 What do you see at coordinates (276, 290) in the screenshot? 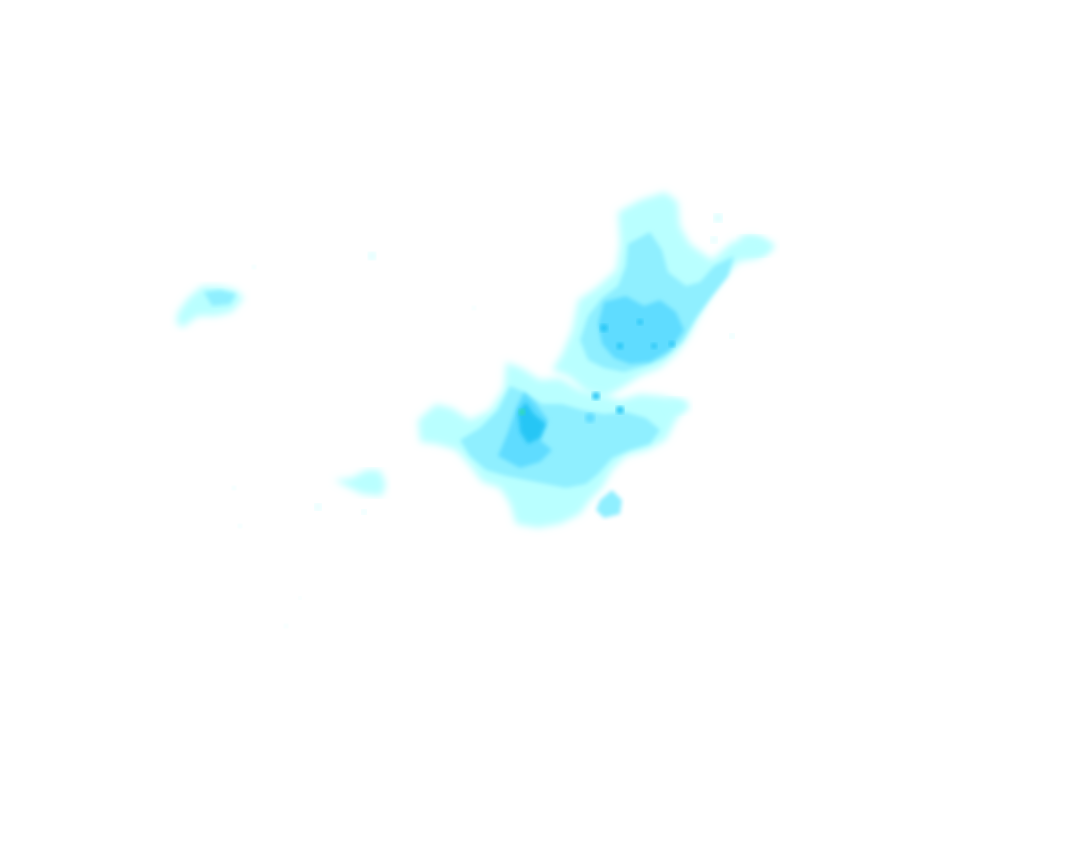
I see `rain-cell-west` at bounding box center [276, 290].